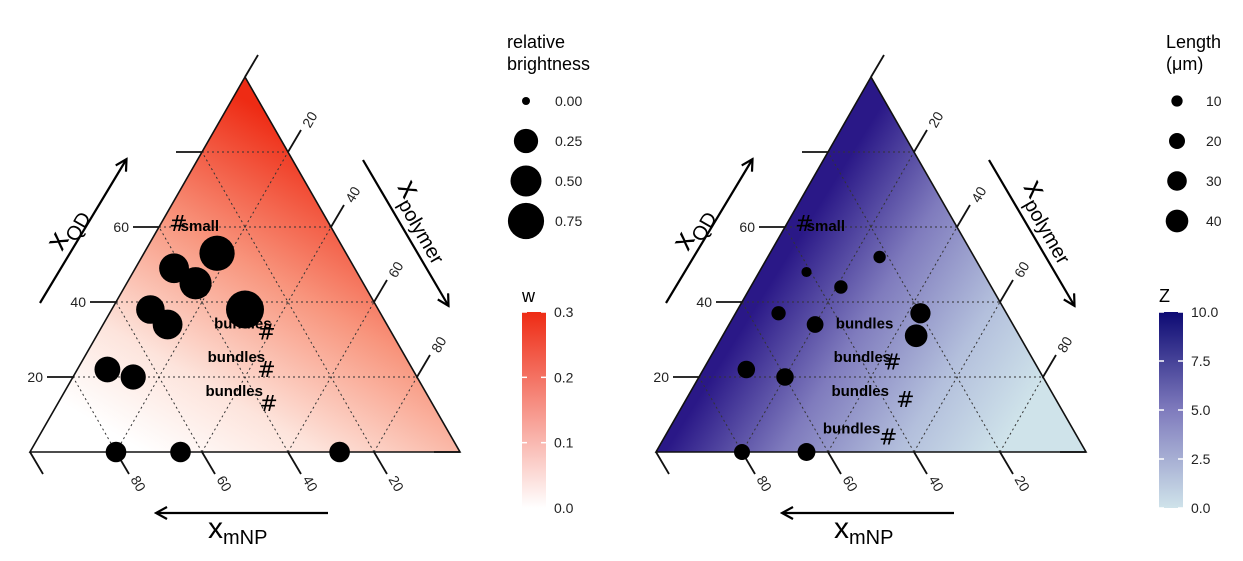 This screenshot has width=1243, height=561. I want to click on size-legend-label: 20, so click(1214, 141).